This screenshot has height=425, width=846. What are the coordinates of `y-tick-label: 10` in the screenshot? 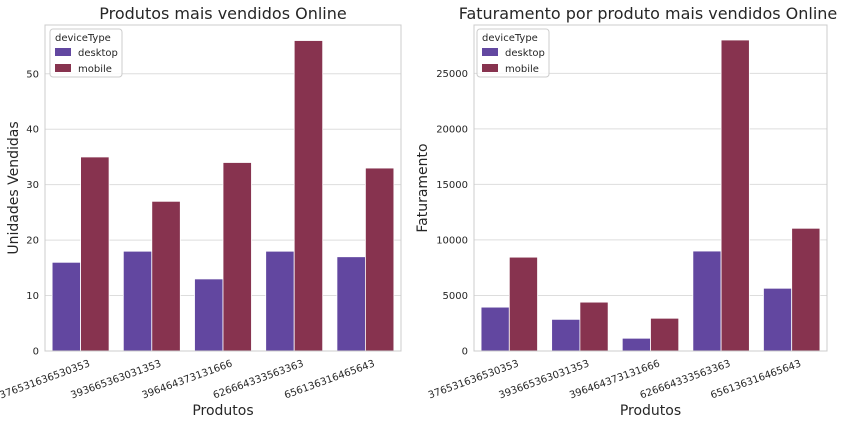 It's located at (32, 296).